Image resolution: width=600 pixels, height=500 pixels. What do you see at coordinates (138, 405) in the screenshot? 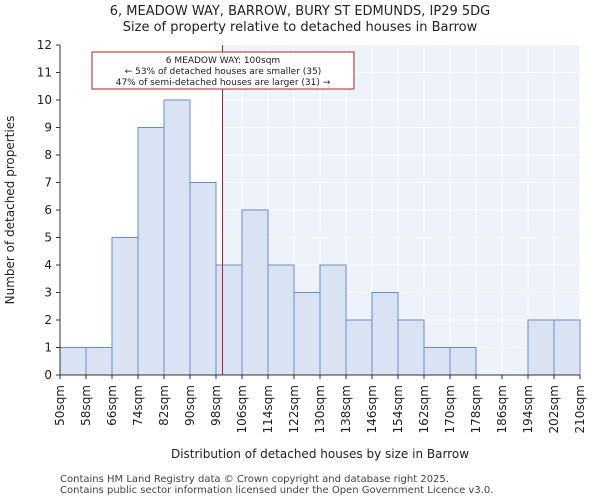
I see `x-tick-label: 74sqm` at bounding box center [138, 405].